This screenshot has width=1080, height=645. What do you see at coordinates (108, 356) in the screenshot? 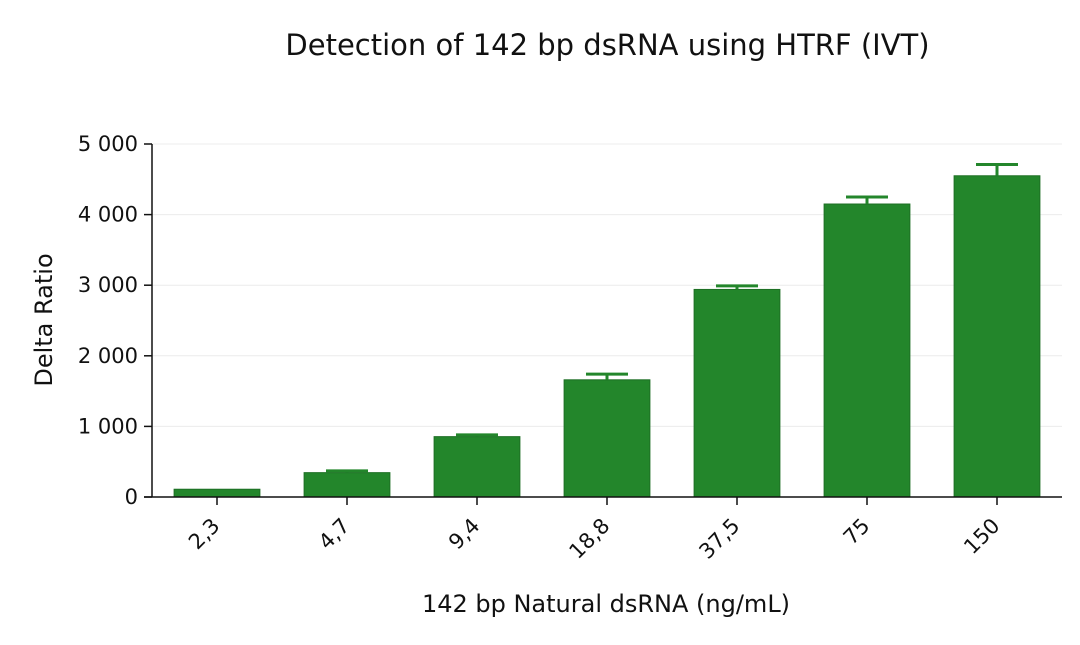
I see `y-tick-label: 2 000` at bounding box center [108, 356].